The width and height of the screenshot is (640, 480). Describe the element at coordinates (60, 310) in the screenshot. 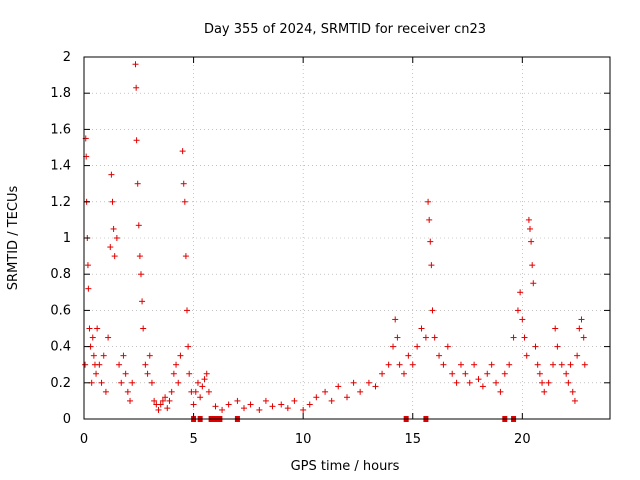

I see `y-tick-label: 0.6` at that location.